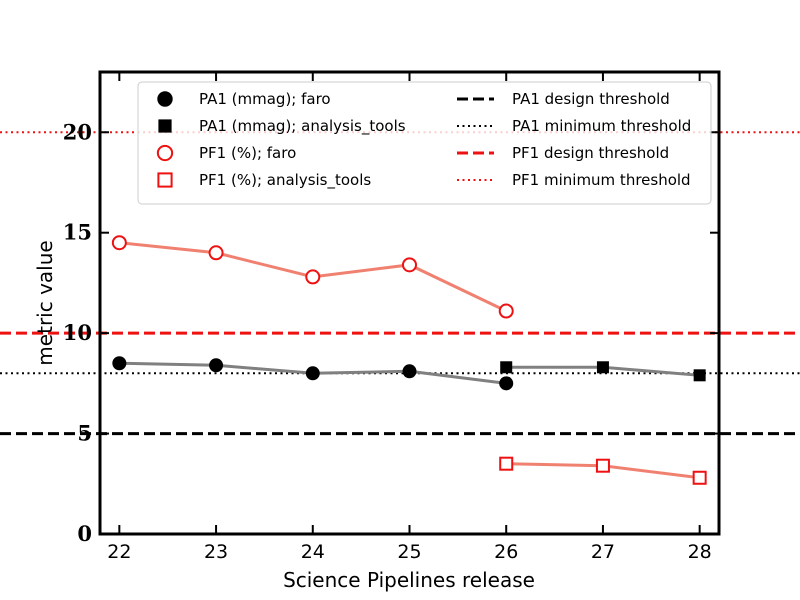  What do you see at coordinates (601, 180) in the screenshot?
I see `legend-label: PF1 minimum threshold` at bounding box center [601, 180].